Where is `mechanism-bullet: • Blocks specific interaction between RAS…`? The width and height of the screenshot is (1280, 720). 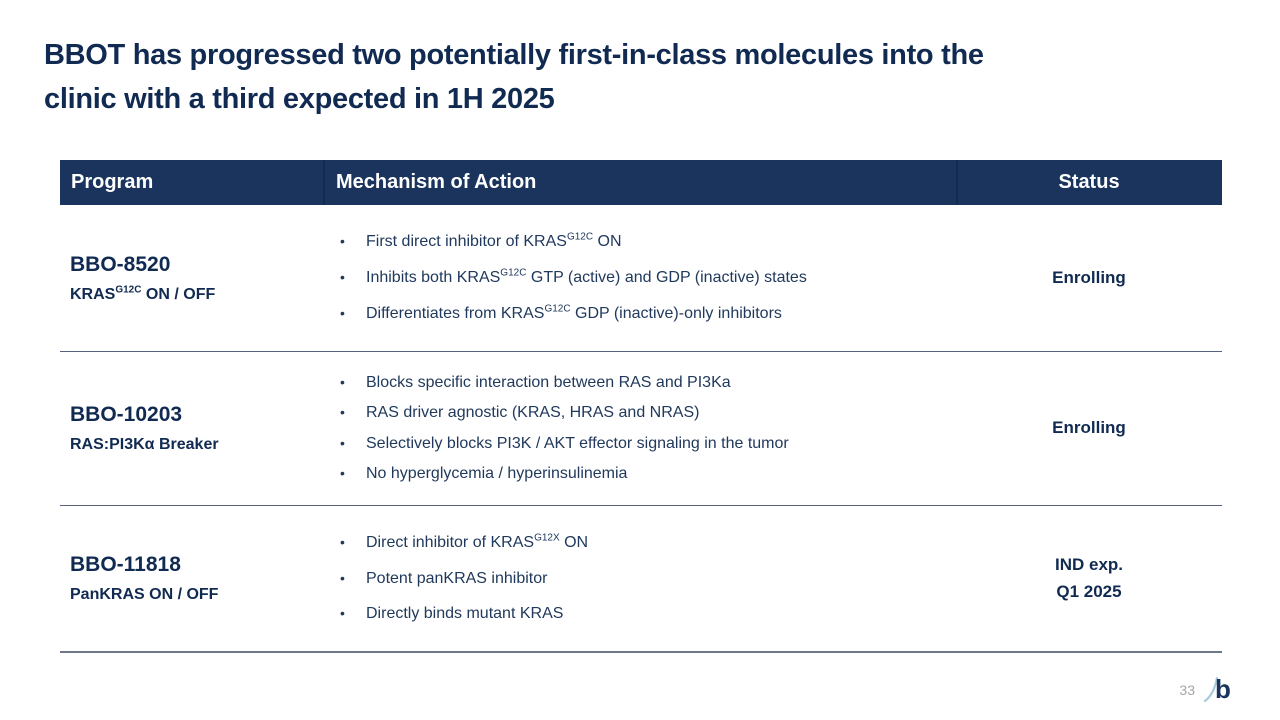 mechanism-bullet: • Blocks specific interaction between RAS… is located at coordinates (641, 383).